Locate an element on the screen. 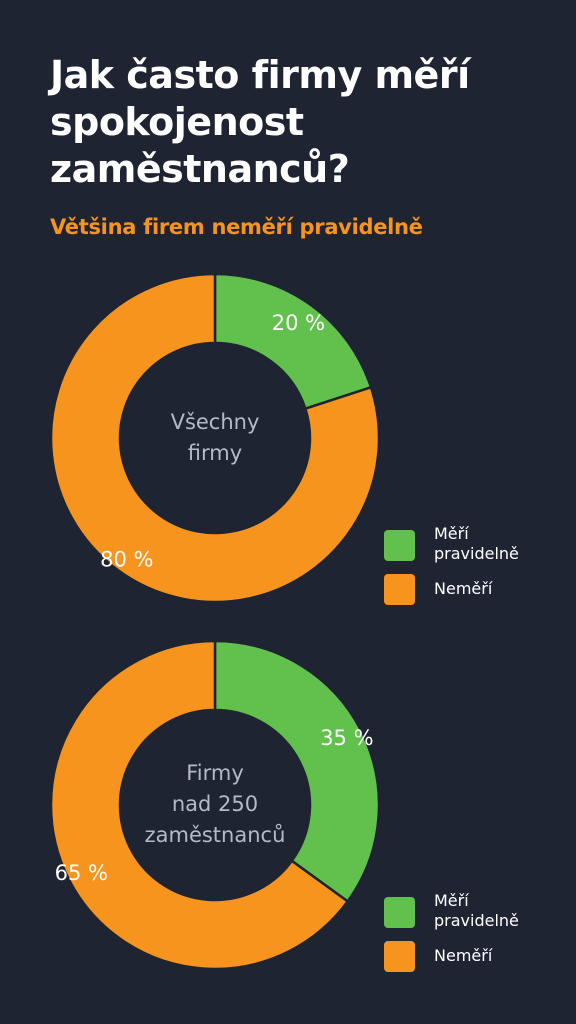 The height and width of the screenshot is (1024, 576). donut-center-label: Firmy nad 250 zaměstnanců is located at coordinates (215, 804).